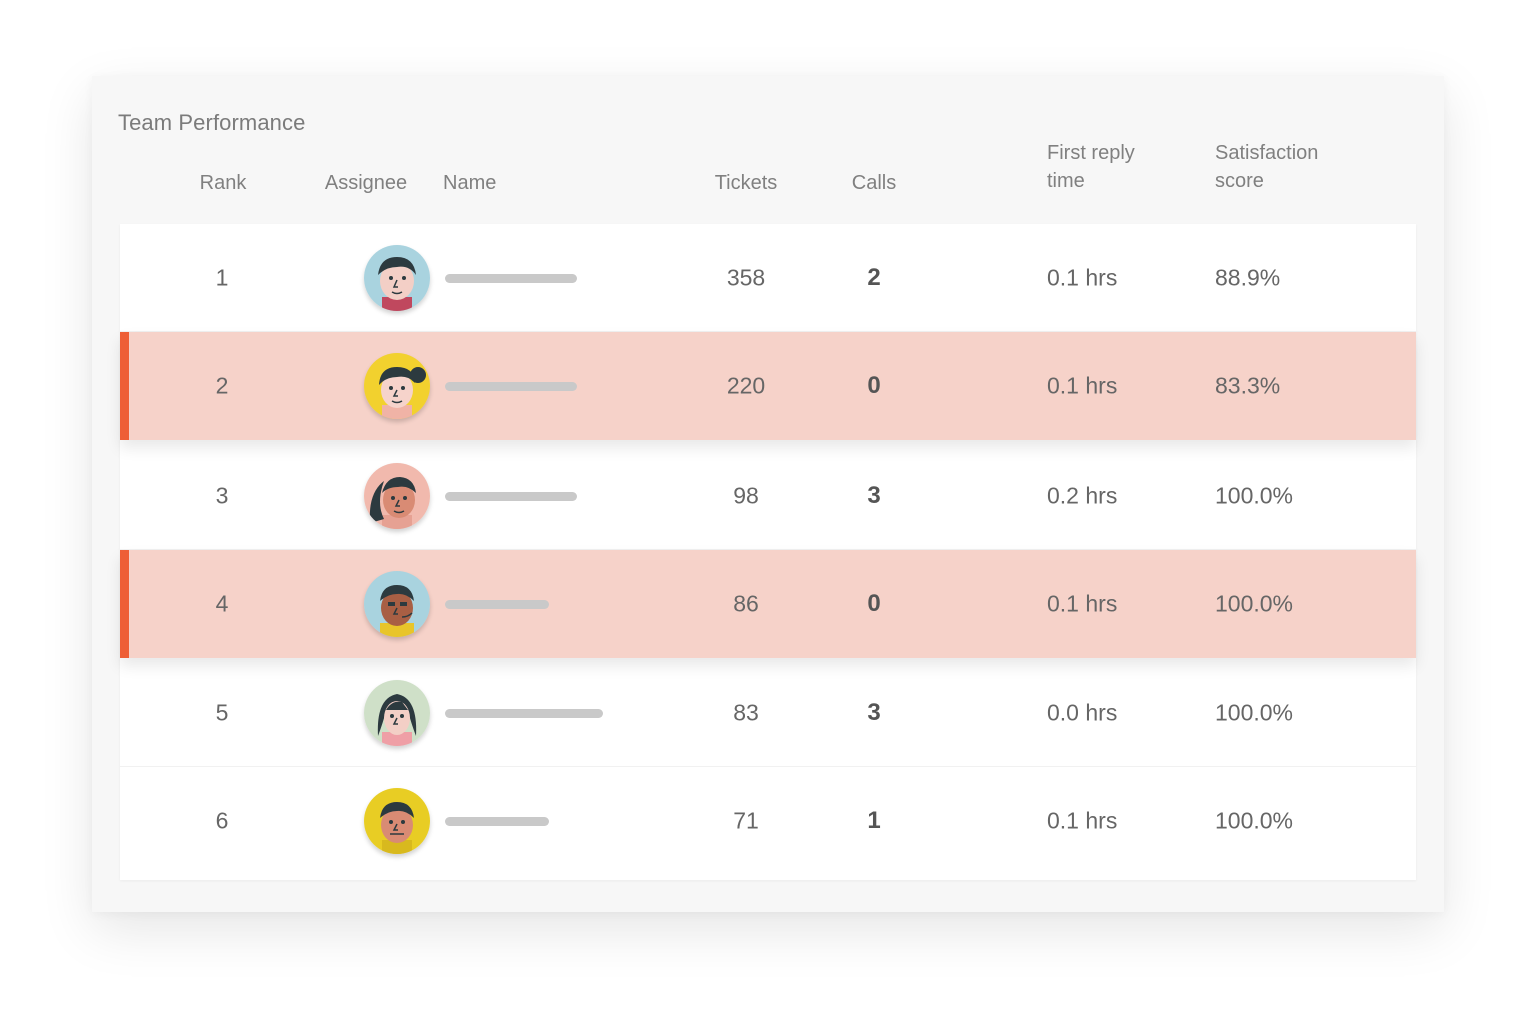  Describe the element at coordinates (212, 122) in the screenshot. I see `panel-title: Team Performance` at that location.